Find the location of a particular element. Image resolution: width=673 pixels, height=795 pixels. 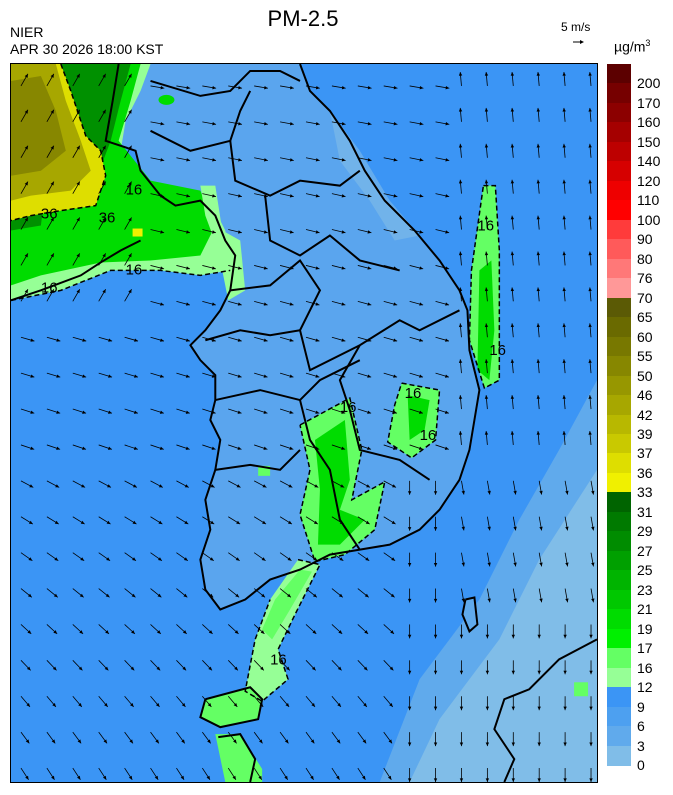

island-coast is located at coordinates (237, 757).